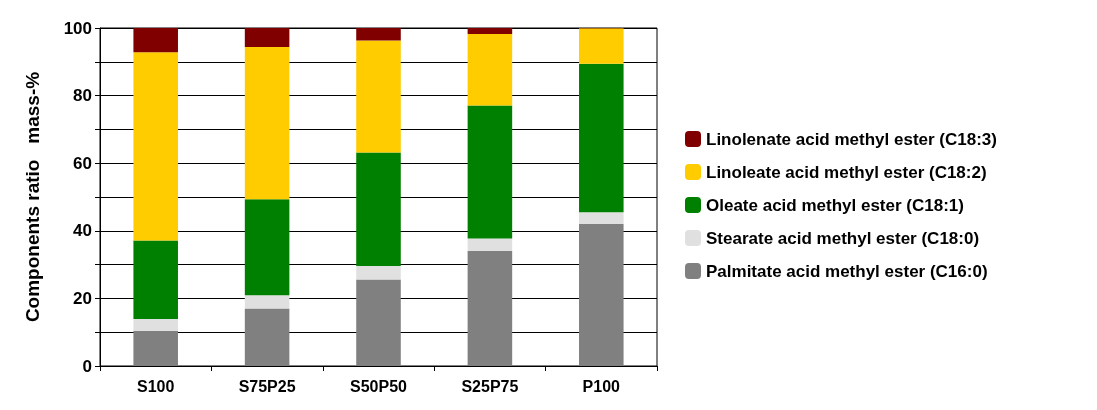 The image size is (1097, 410). I want to click on y-tick-label: 40, so click(82, 231).